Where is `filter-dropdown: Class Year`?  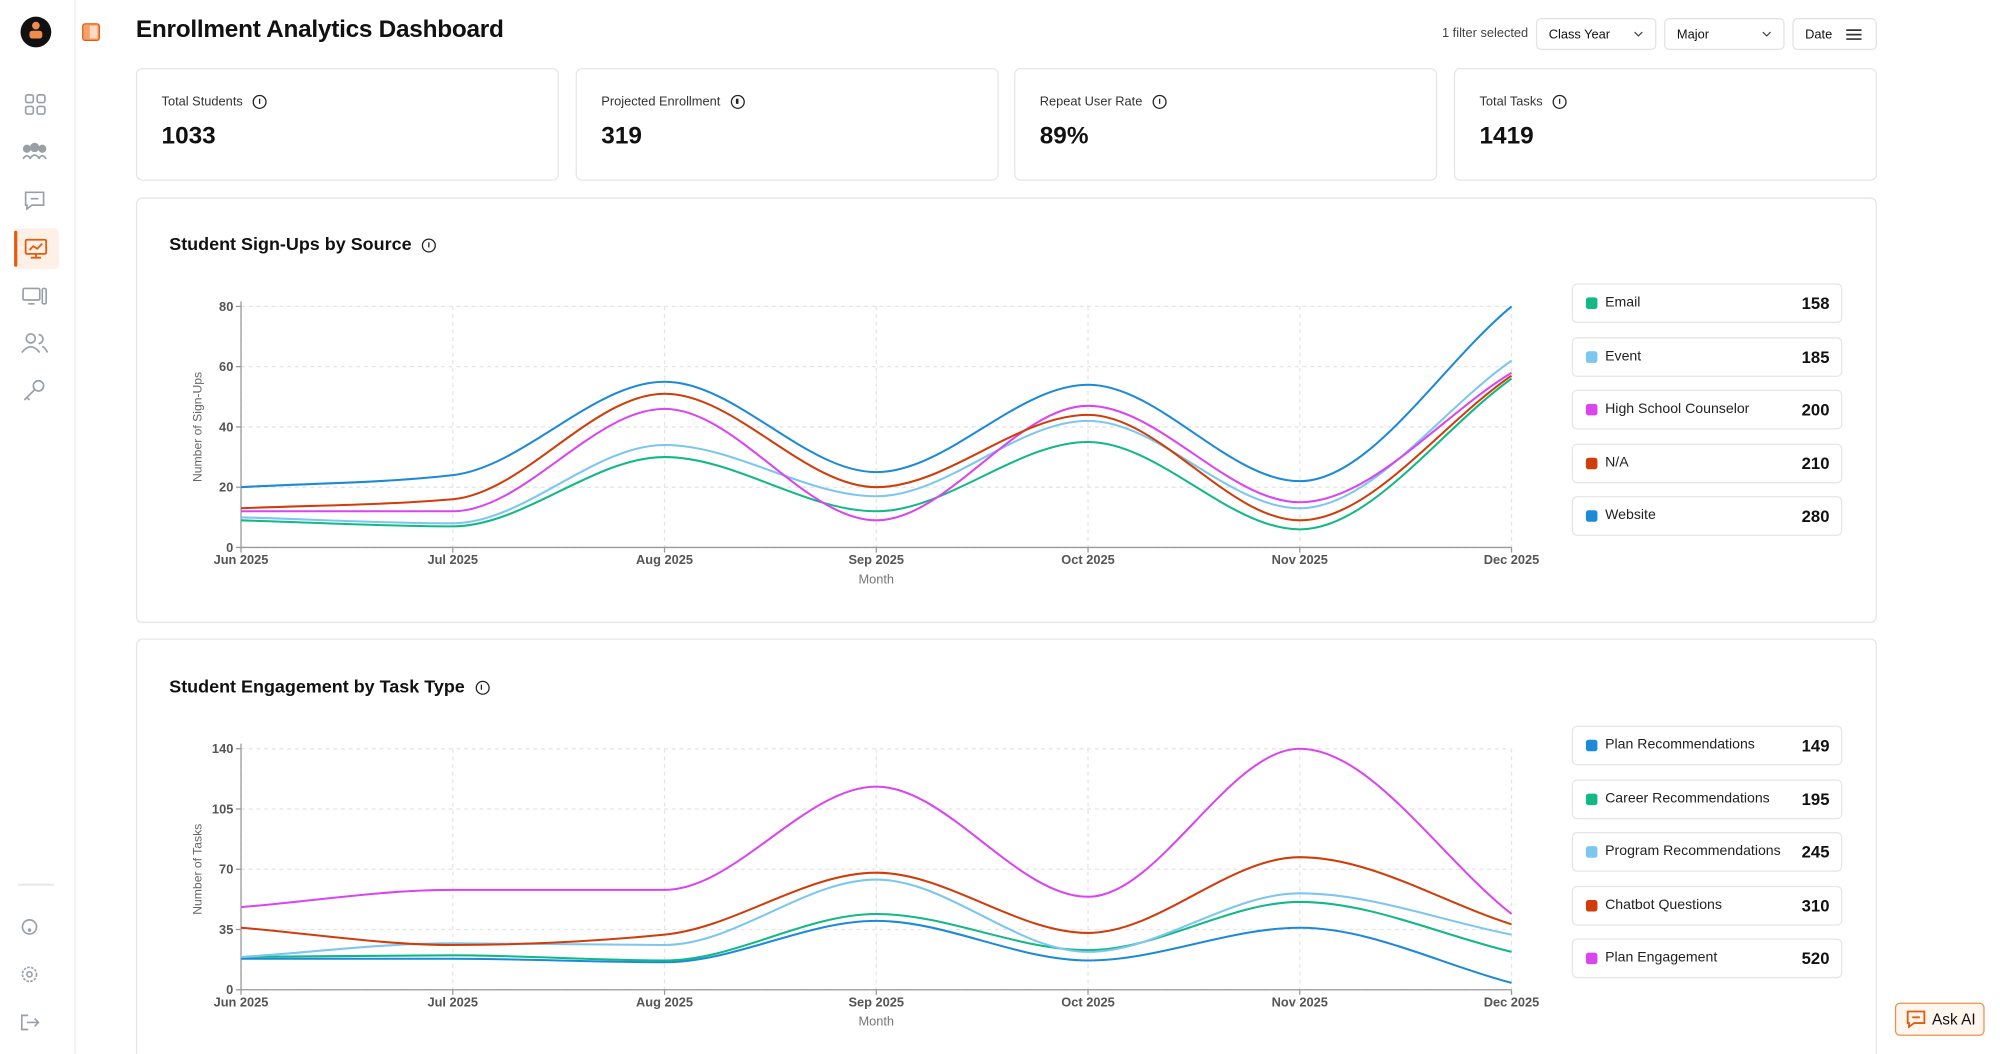
filter-dropdown: Class Year is located at coordinates (1596, 33).